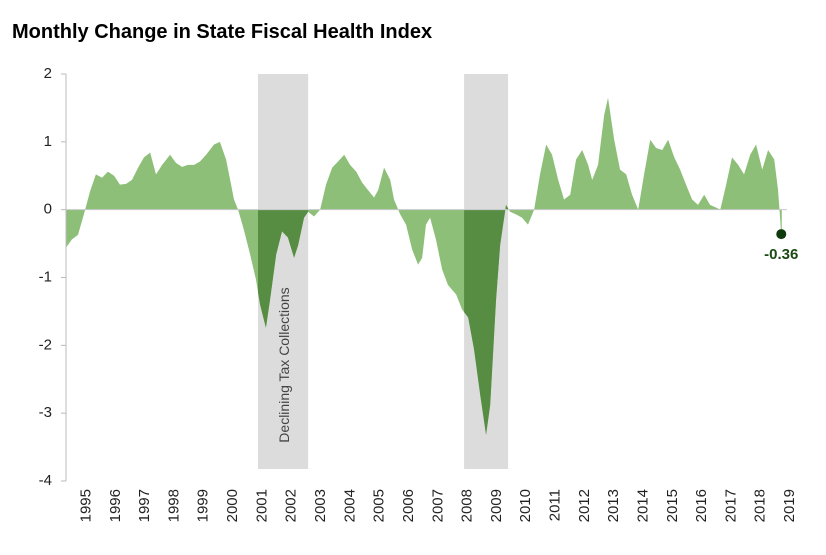 The width and height of the screenshot is (826, 555). I want to click on y-tick-label: 1, so click(48, 141).